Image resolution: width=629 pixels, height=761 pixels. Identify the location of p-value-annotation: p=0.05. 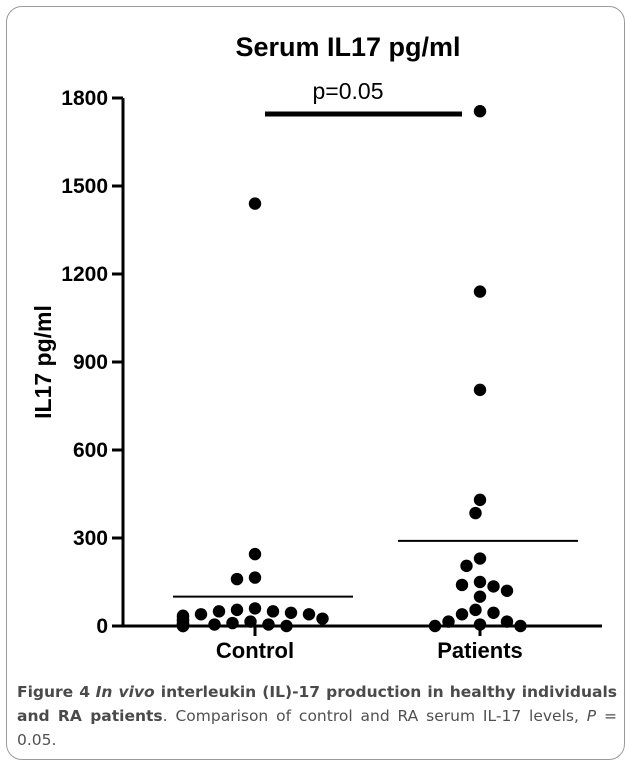
(348, 91).